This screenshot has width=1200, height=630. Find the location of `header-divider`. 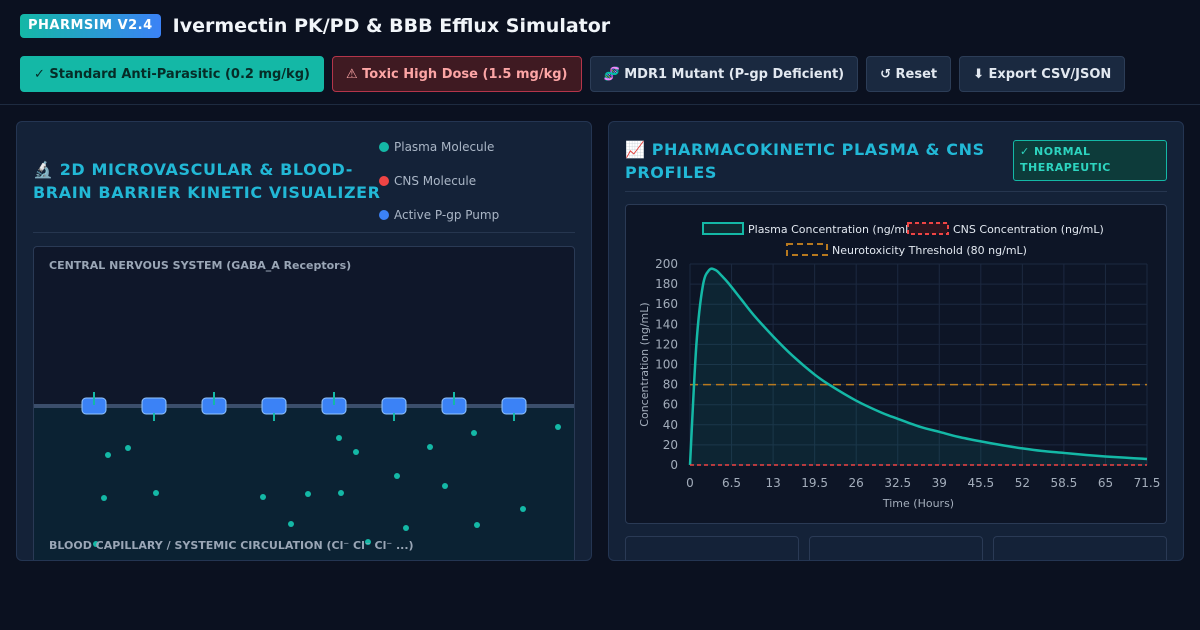

header-divider is located at coordinates (600, 104).